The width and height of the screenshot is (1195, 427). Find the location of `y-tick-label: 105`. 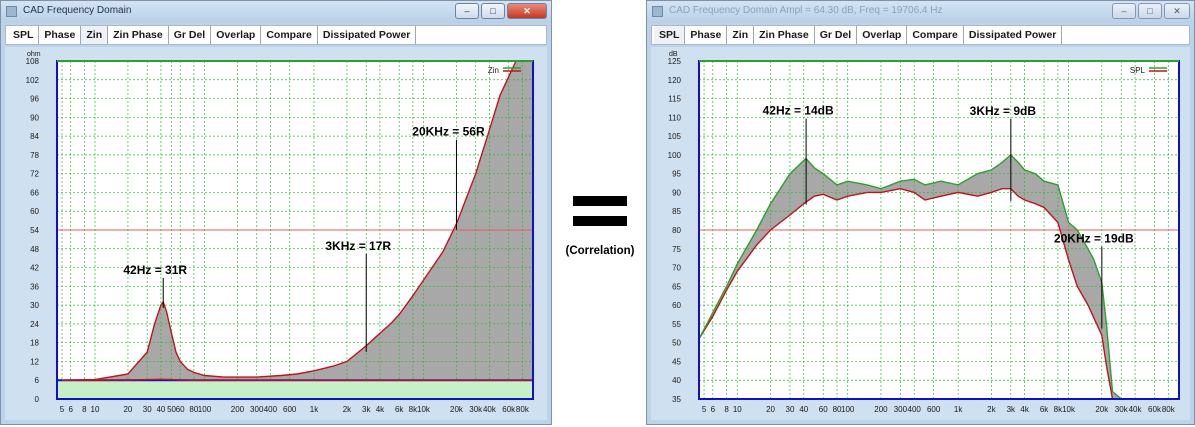

y-tick-label: 105 is located at coordinates (675, 136).